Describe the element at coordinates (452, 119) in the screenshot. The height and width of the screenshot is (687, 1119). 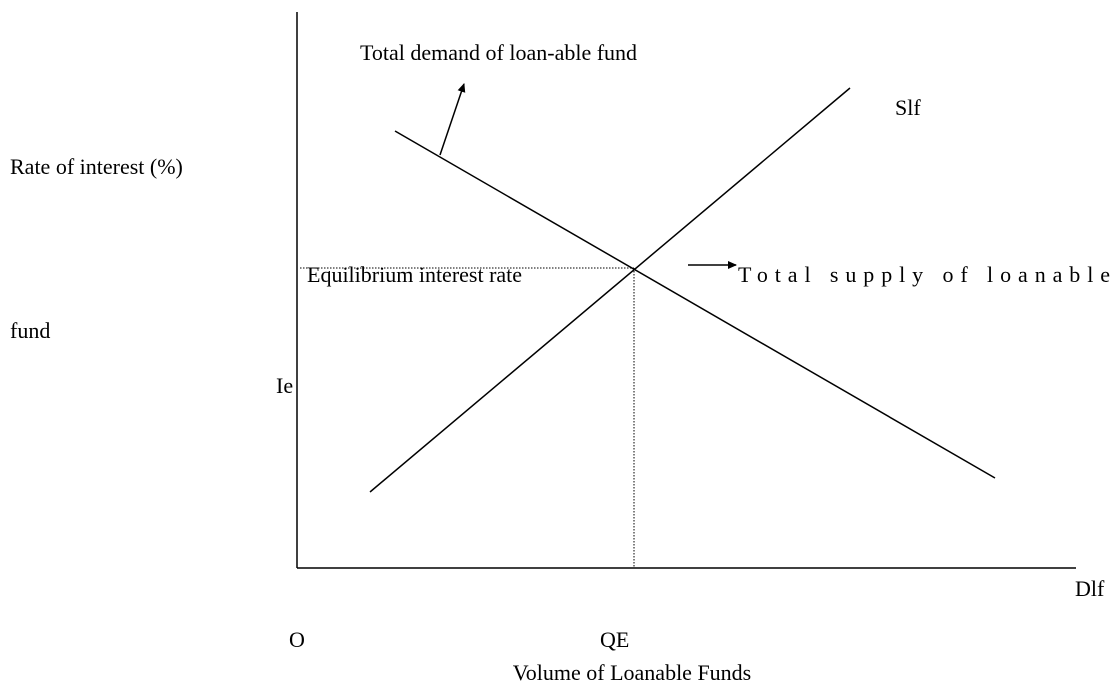
I see `demand-pointer-arrow` at that location.